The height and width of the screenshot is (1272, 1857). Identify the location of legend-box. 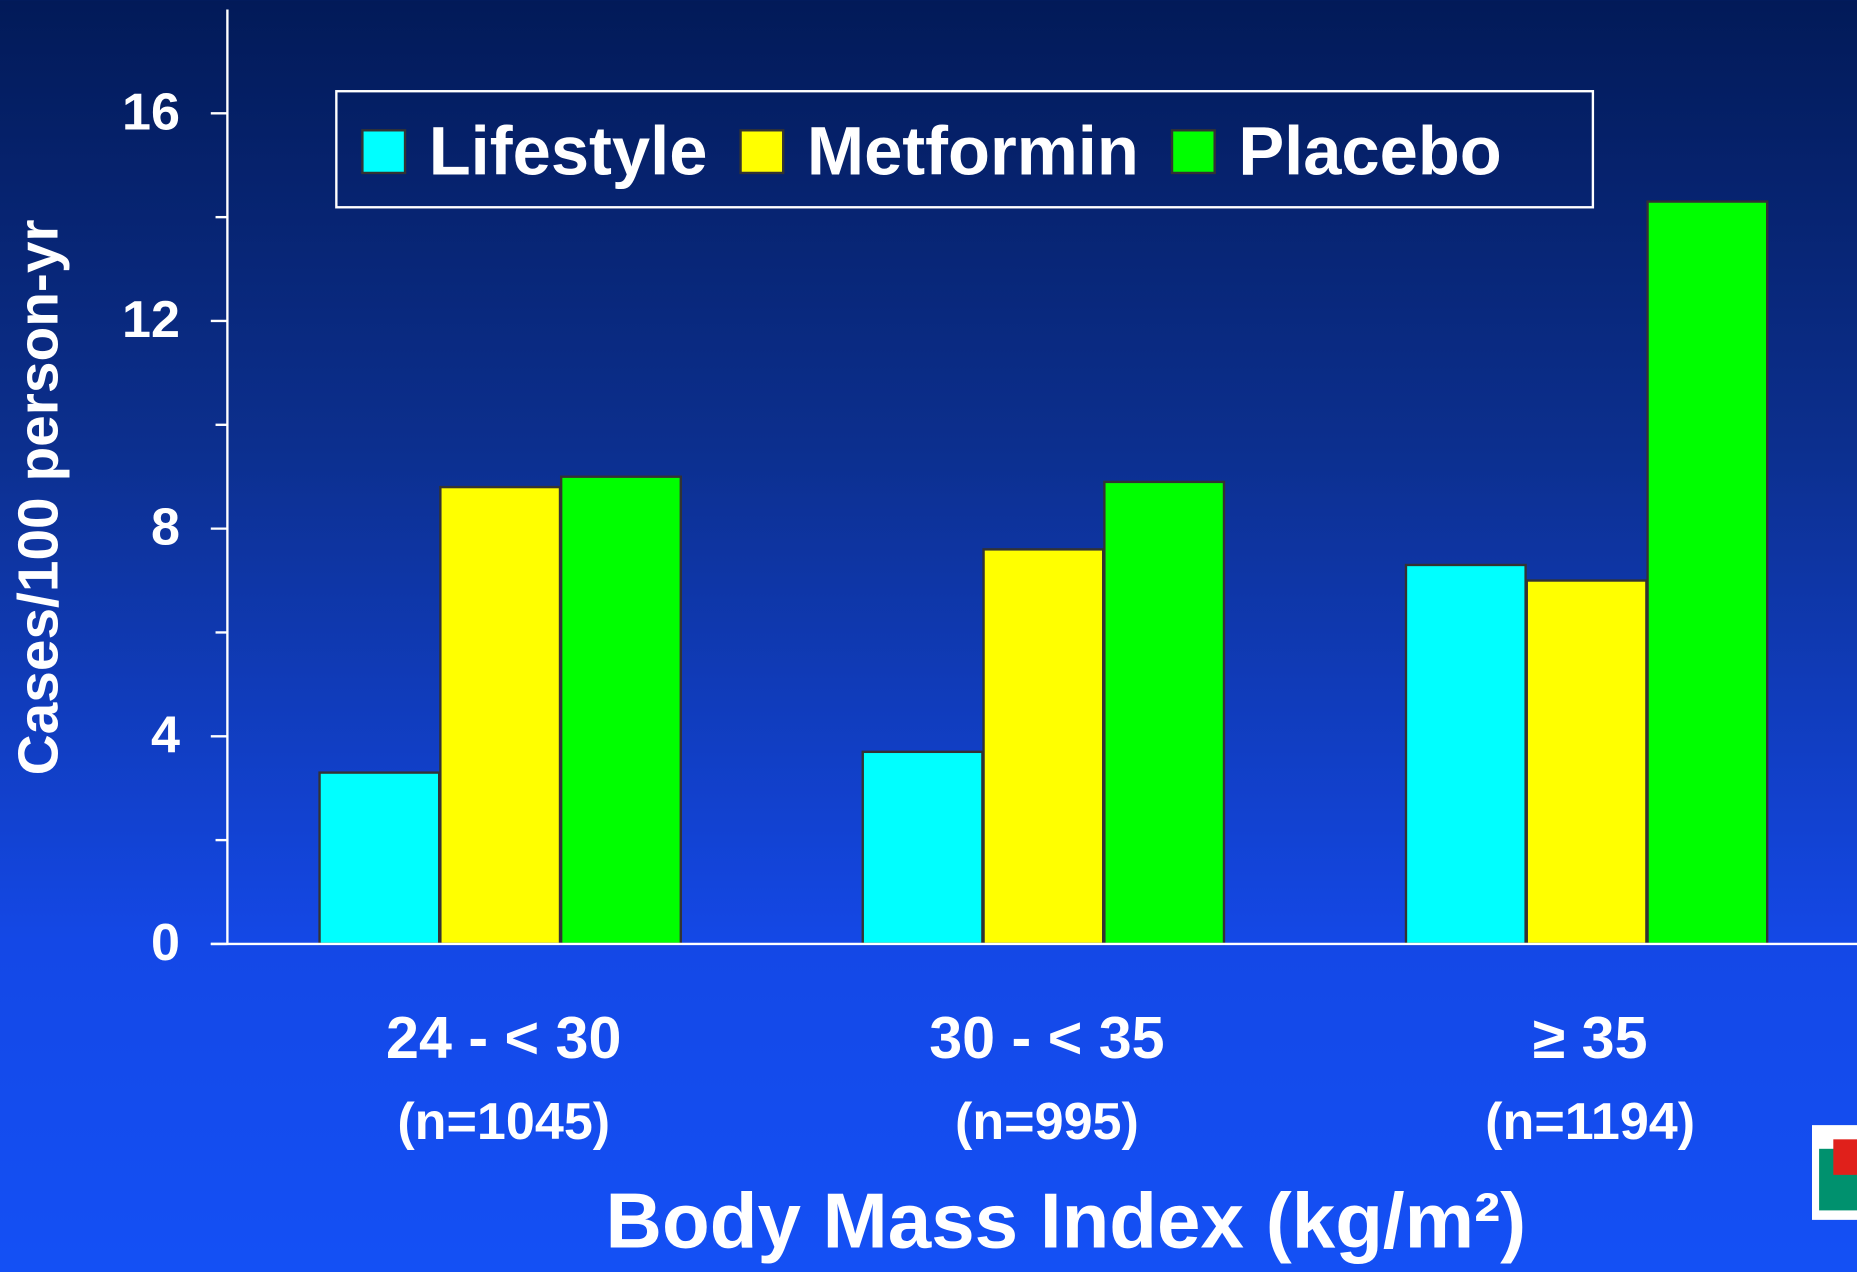
(965, 149).